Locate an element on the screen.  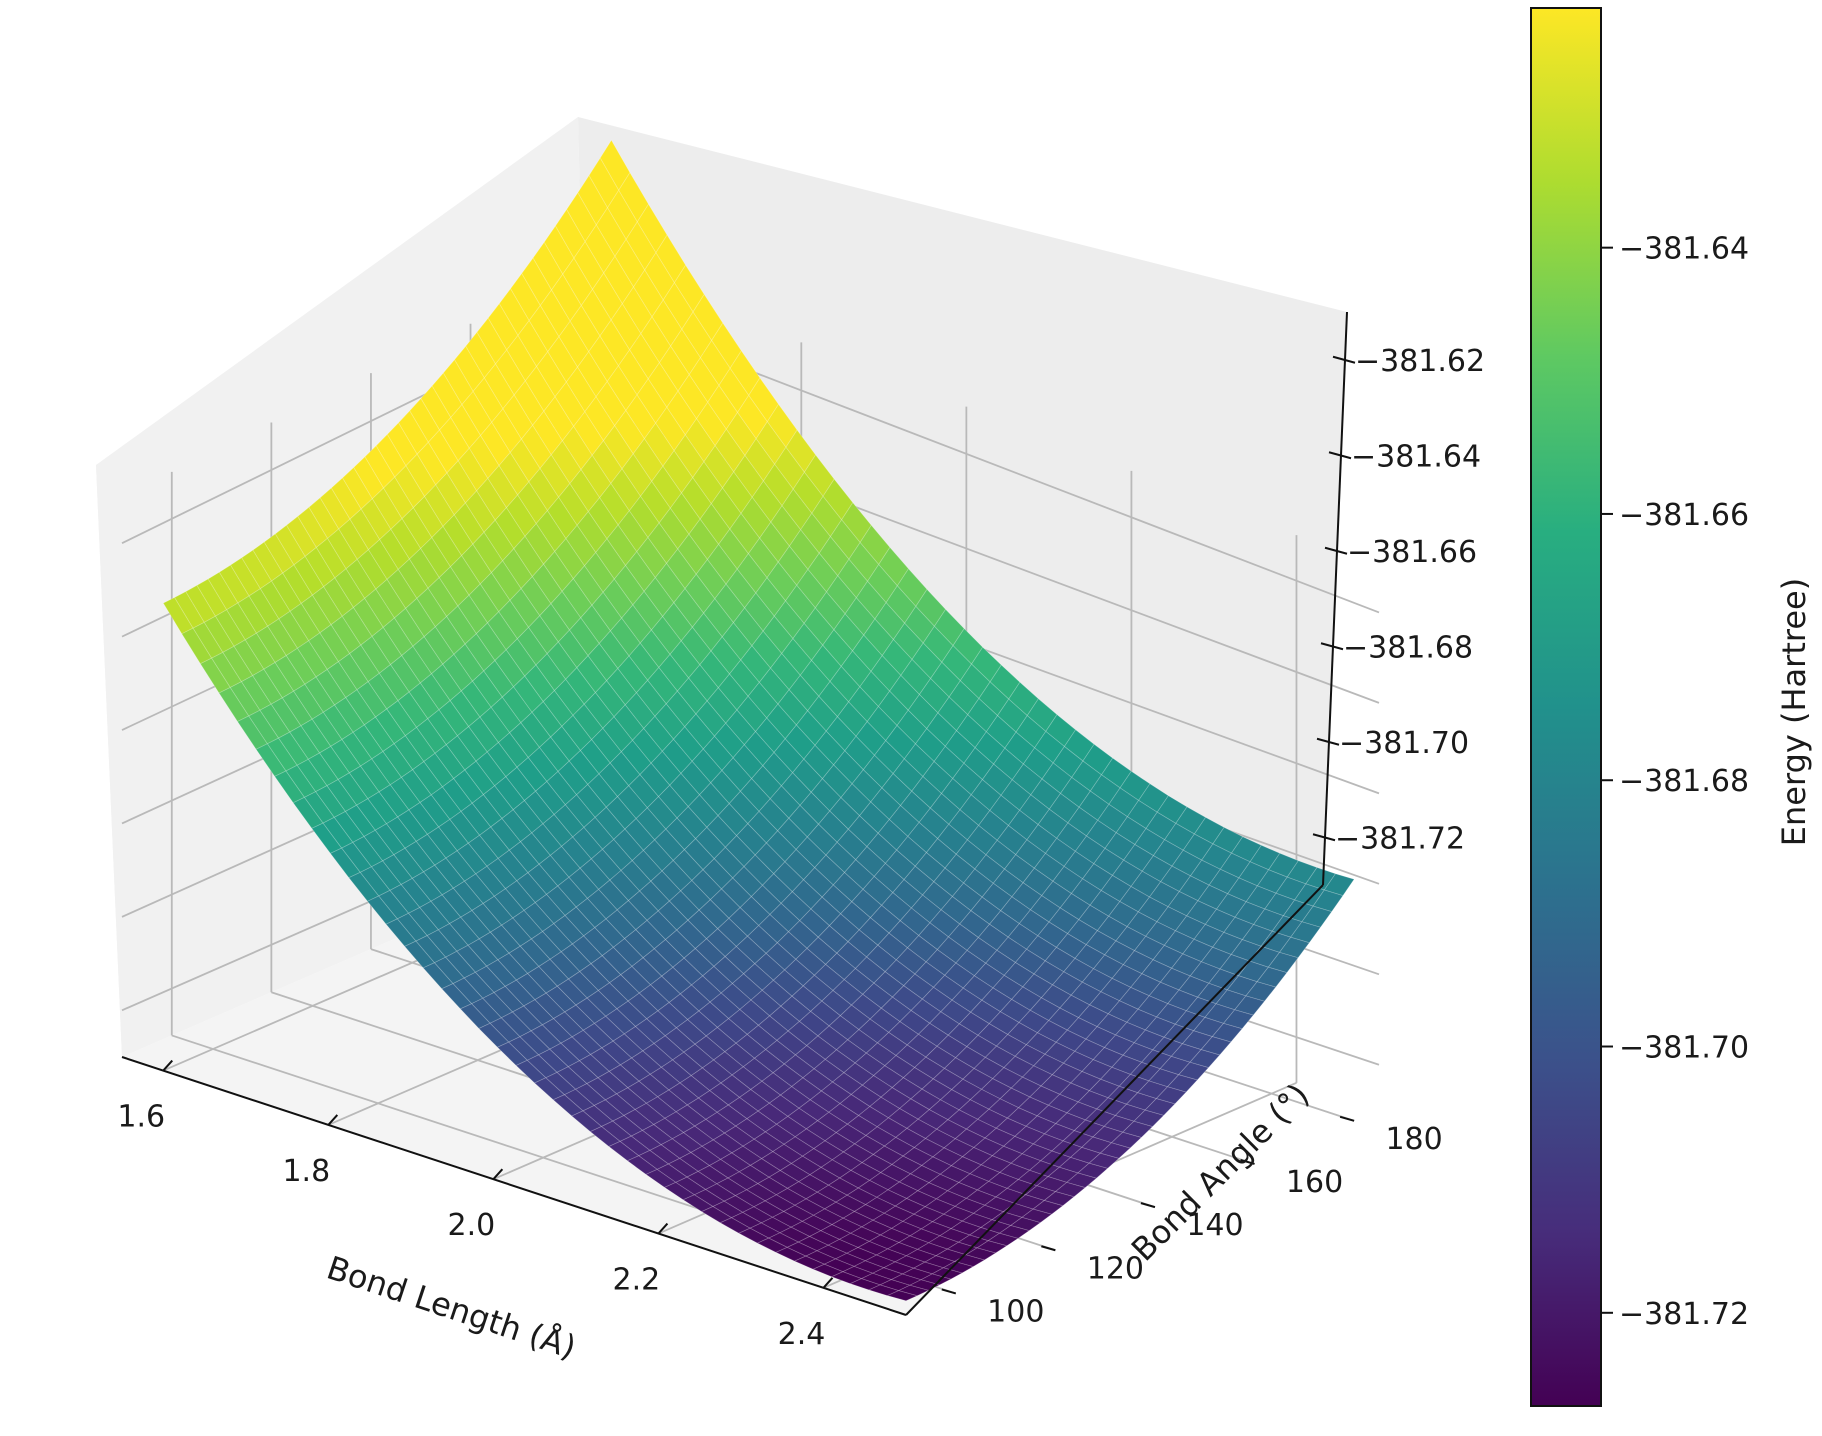
x-axis-line is located at coordinates (514, 1186).